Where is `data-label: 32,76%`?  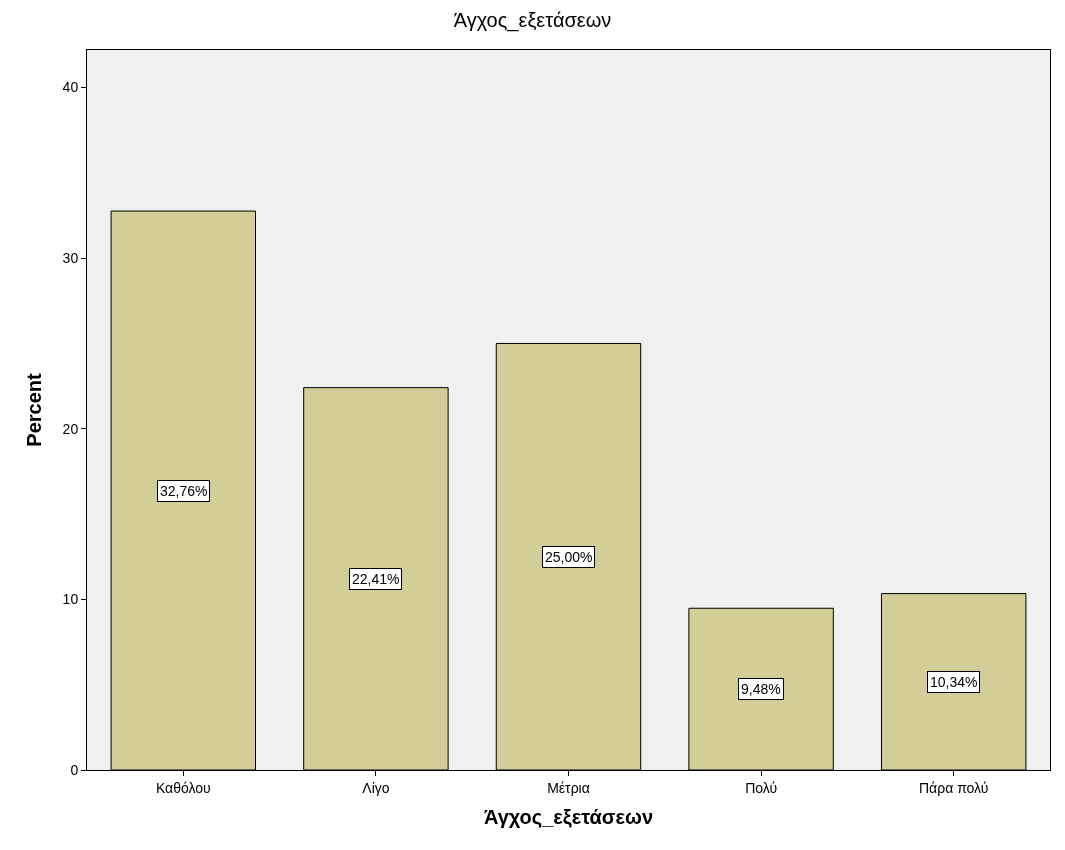 data-label: 32,76% is located at coordinates (184, 491).